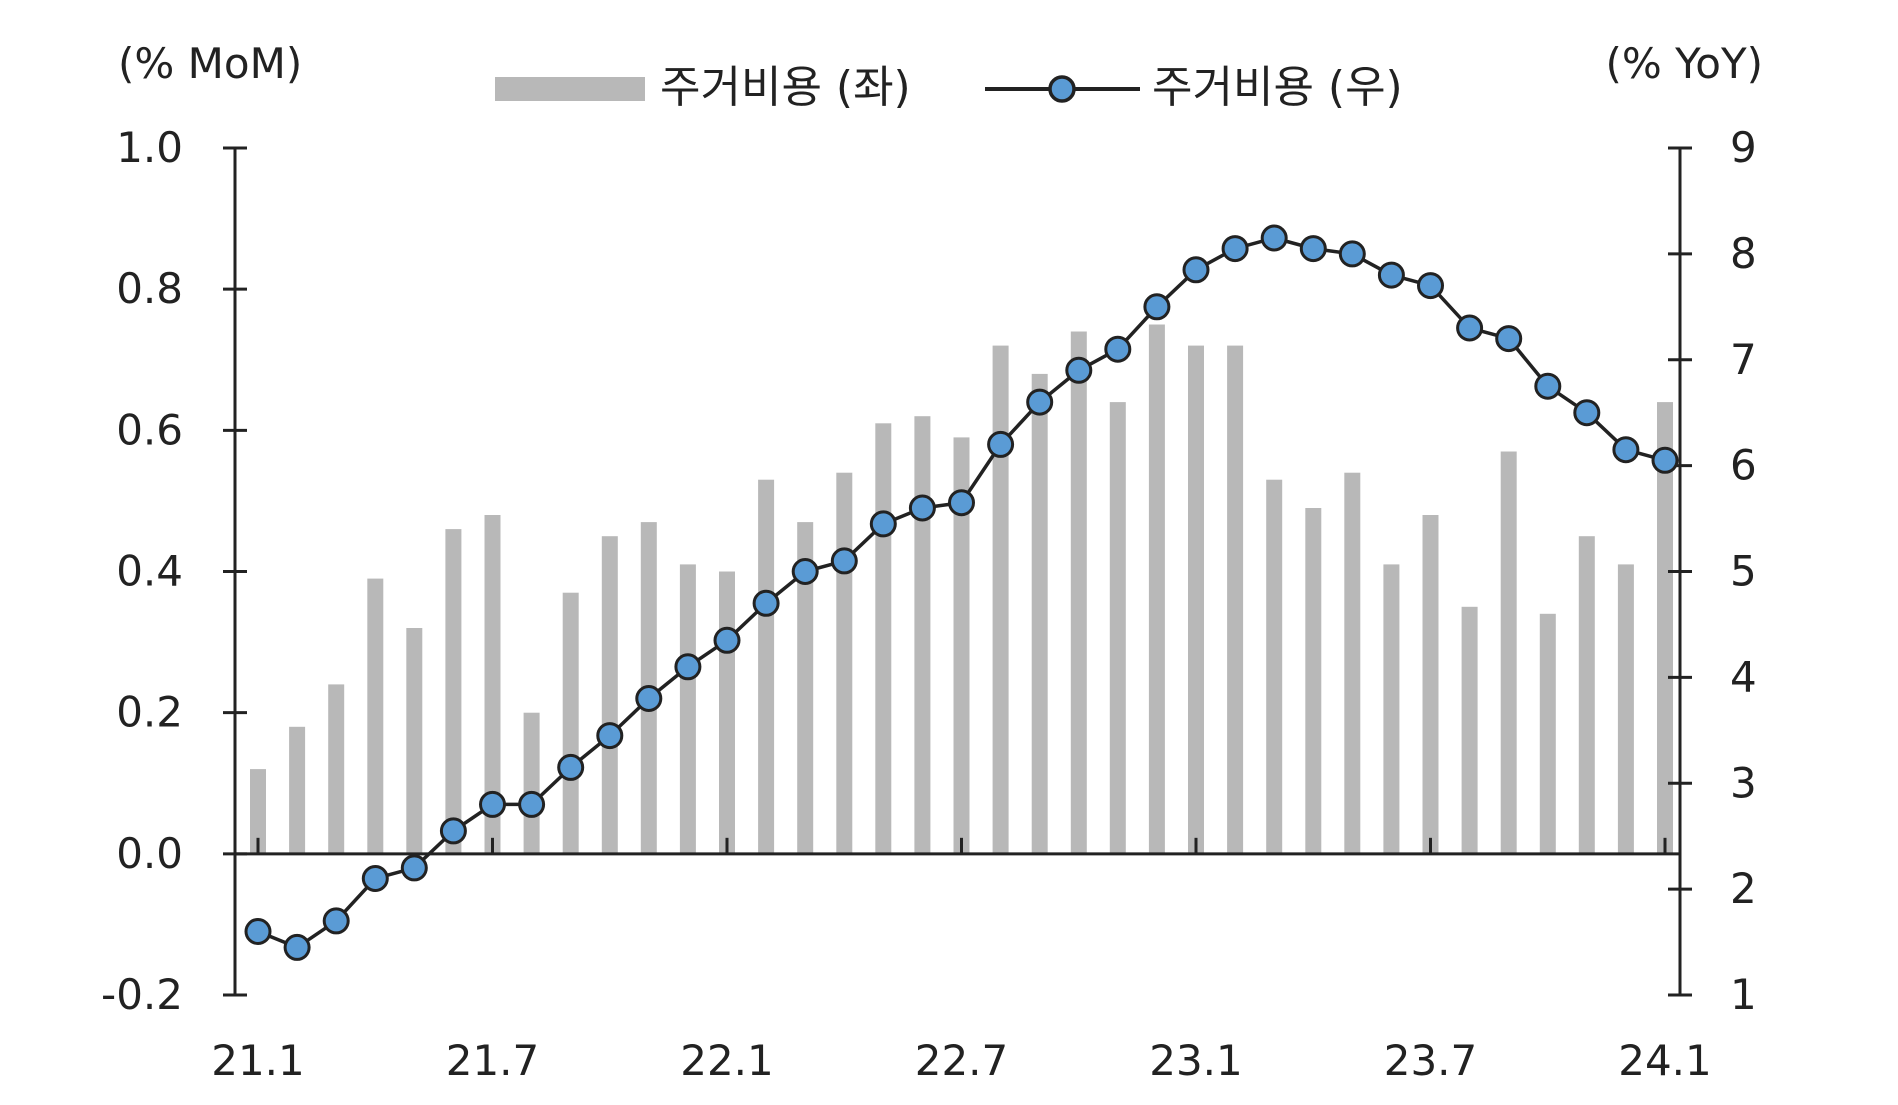  I want to click on legend-bar-label: 주거비용 (좌), so click(785, 87).